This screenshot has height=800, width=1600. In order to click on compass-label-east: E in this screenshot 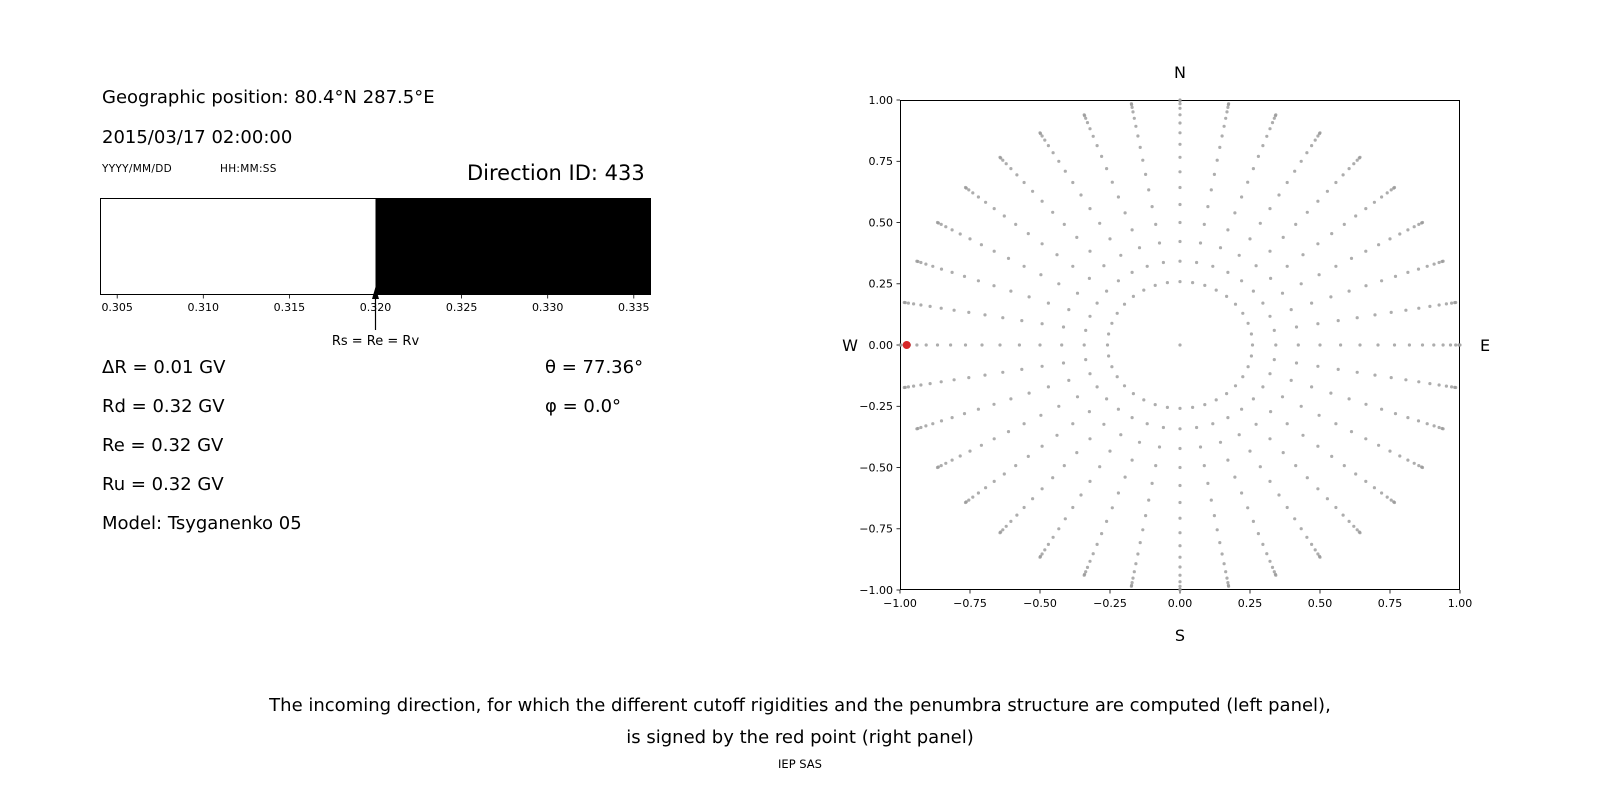, I will do `click(1485, 345)`.